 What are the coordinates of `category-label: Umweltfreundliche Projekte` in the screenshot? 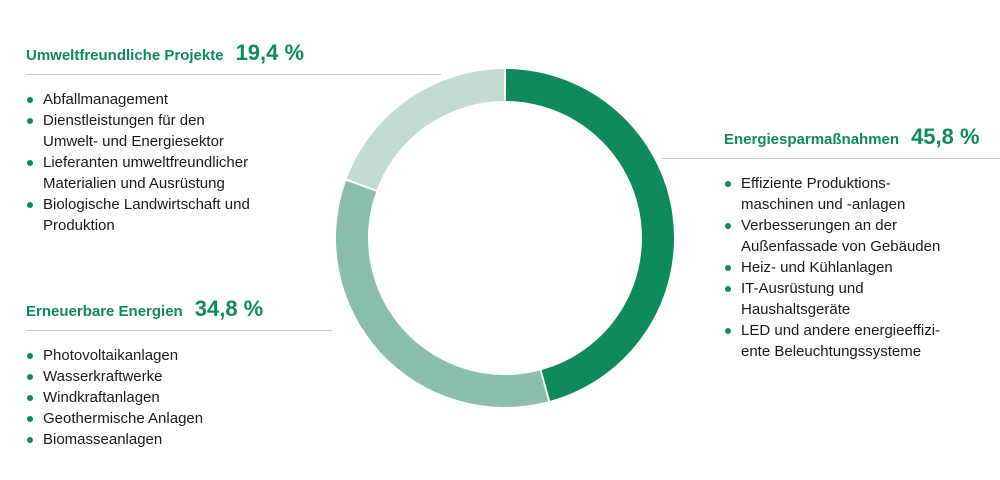 It's located at (125, 55).